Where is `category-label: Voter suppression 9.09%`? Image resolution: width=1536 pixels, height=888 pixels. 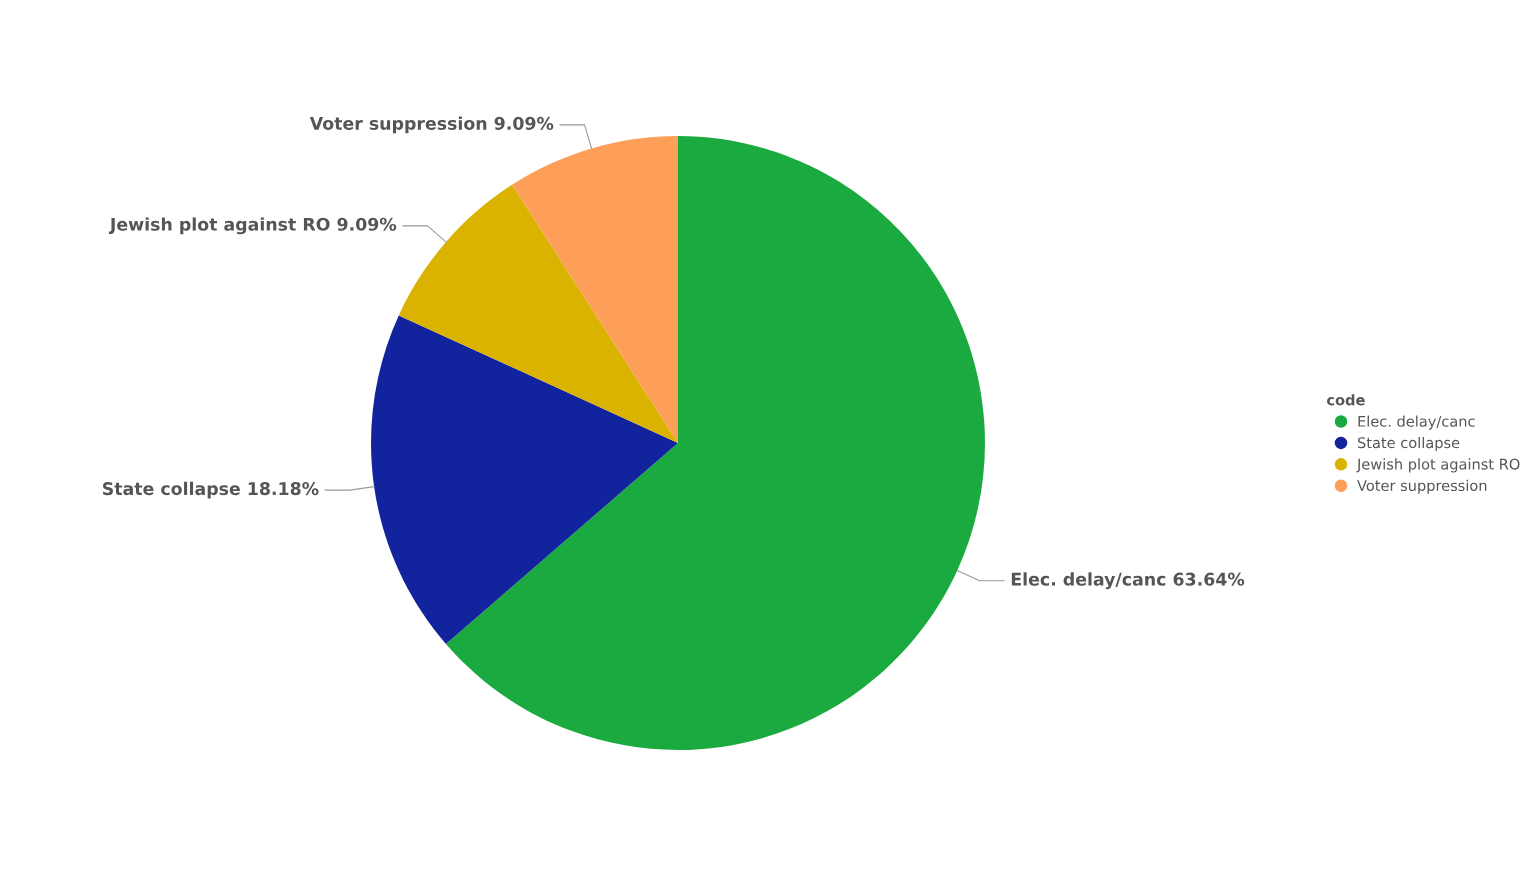
category-label: Voter suppression 9.09% is located at coordinates (431, 125).